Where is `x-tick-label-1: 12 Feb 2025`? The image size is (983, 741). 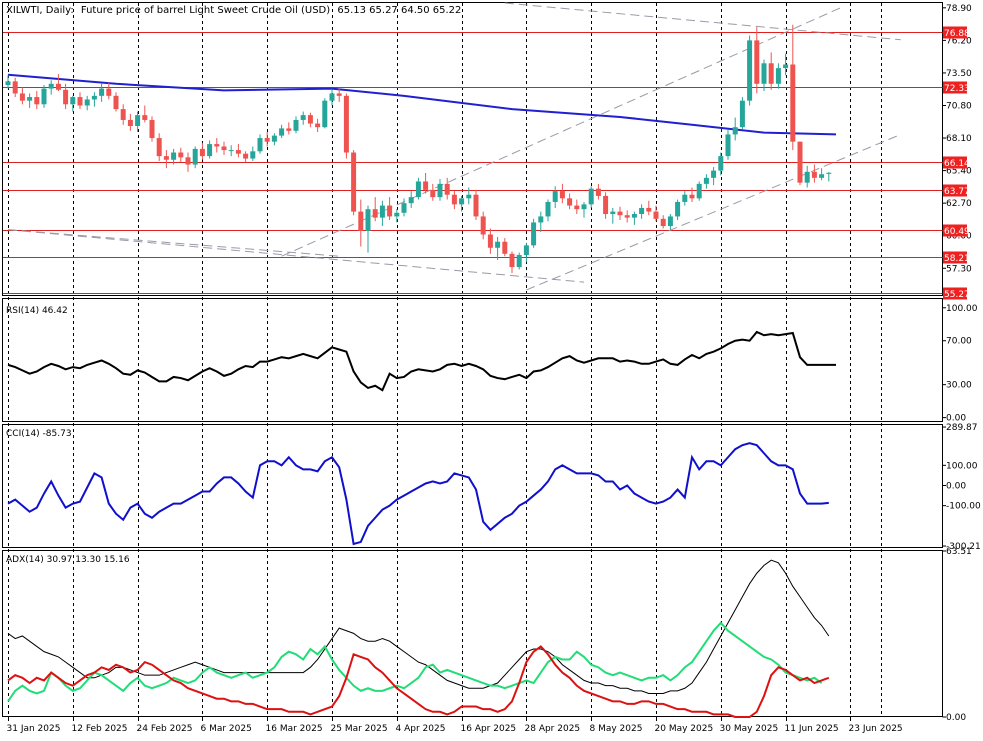 x-tick-label-1: 12 Feb 2025 is located at coordinates (100, 729).